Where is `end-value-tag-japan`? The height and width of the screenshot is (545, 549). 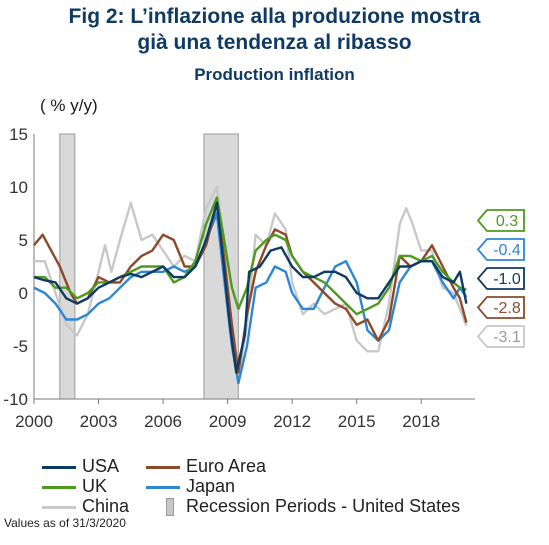
end-value-tag-japan is located at coordinates (500, 249).